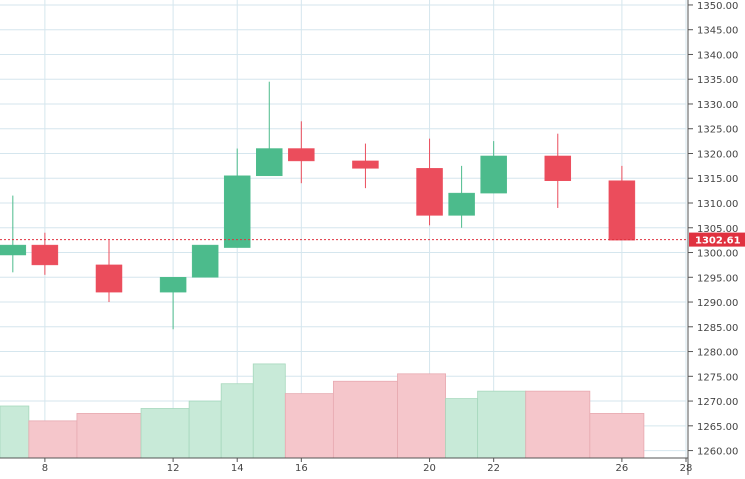 Image resolution: width=745 pixels, height=479 pixels. Describe the element at coordinates (717, 353) in the screenshot. I see `y-tick-label: 1280.00` at that location.